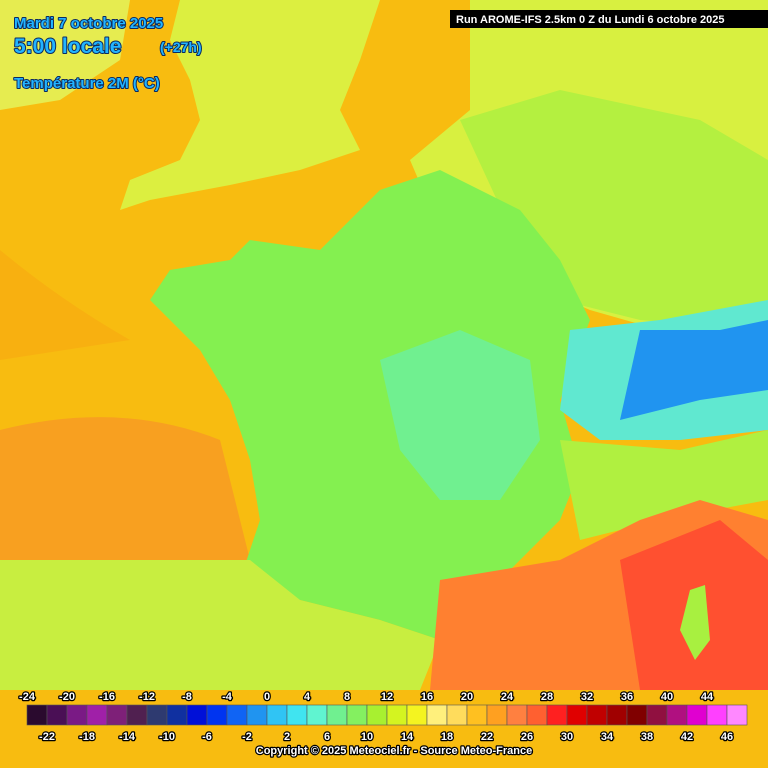 This screenshot has width=768, height=773. What do you see at coordinates (47, 737) in the screenshot?
I see `legend-label: -22` at bounding box center [47, 737].